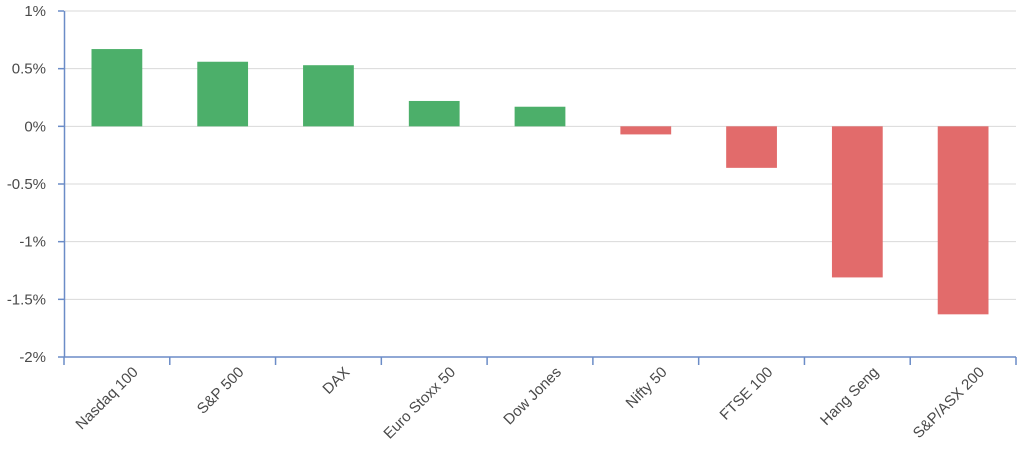 The height and width of the screenshot is (457, 1024). What do you see at coordinates (336, 381) in the screenshot?
I see `x-category-label: DAX` at bounding box center [336, 381].